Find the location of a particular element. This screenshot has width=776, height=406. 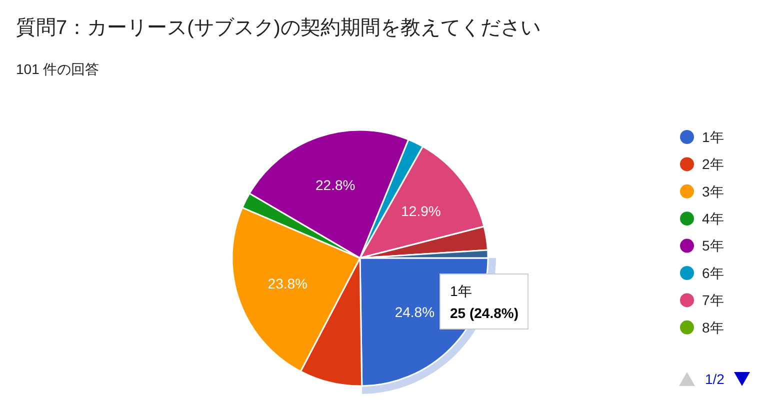

legend-label: 3年 is located at coordinates (713, 191).